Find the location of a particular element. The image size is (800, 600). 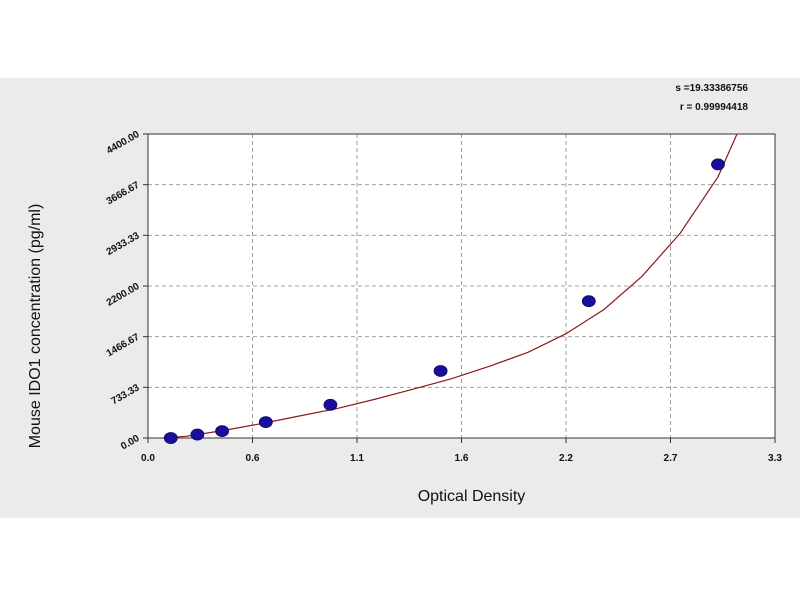

y-tick-label: 1466.67 is located at coordinates (123, 346).